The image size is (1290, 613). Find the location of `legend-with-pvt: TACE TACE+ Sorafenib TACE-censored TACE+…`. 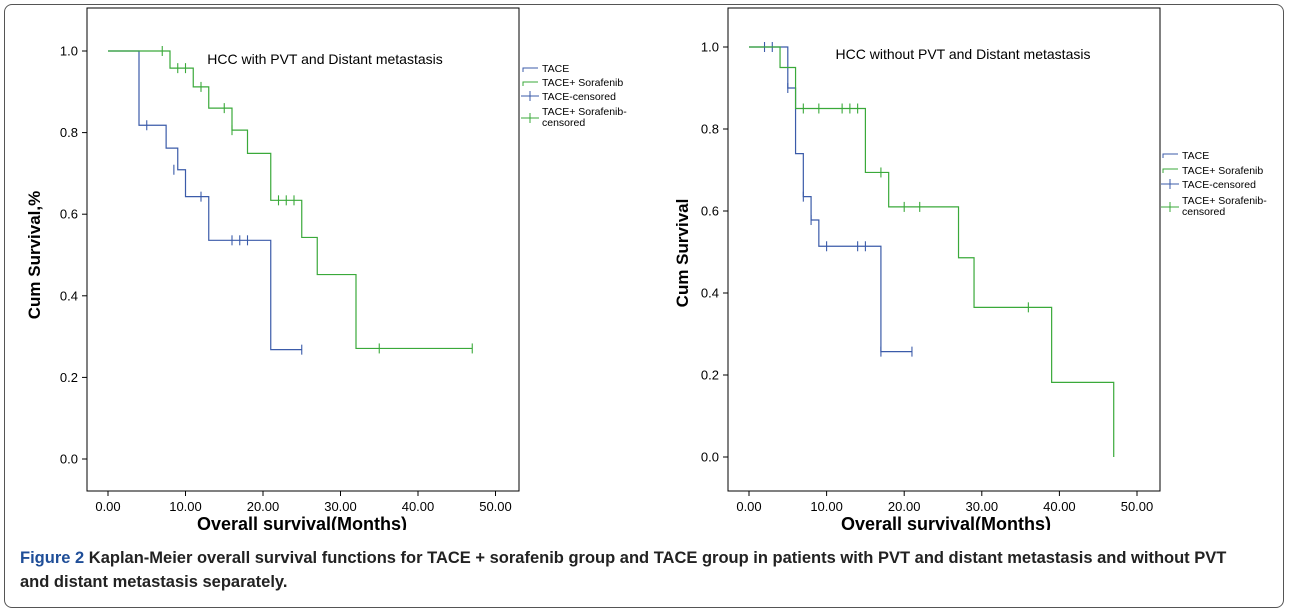

legend-with-pvt: TACE TACE+ Sorafenib TACE-censored TACE+… is located at coordinates (574, 96).